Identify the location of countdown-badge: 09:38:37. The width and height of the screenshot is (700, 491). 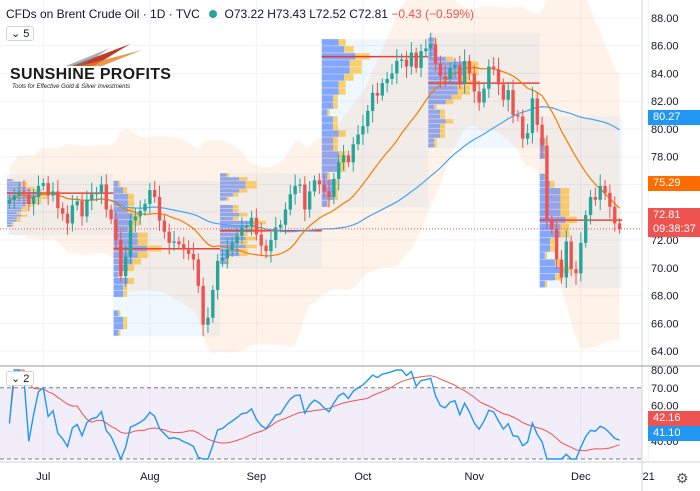
(674, 229).